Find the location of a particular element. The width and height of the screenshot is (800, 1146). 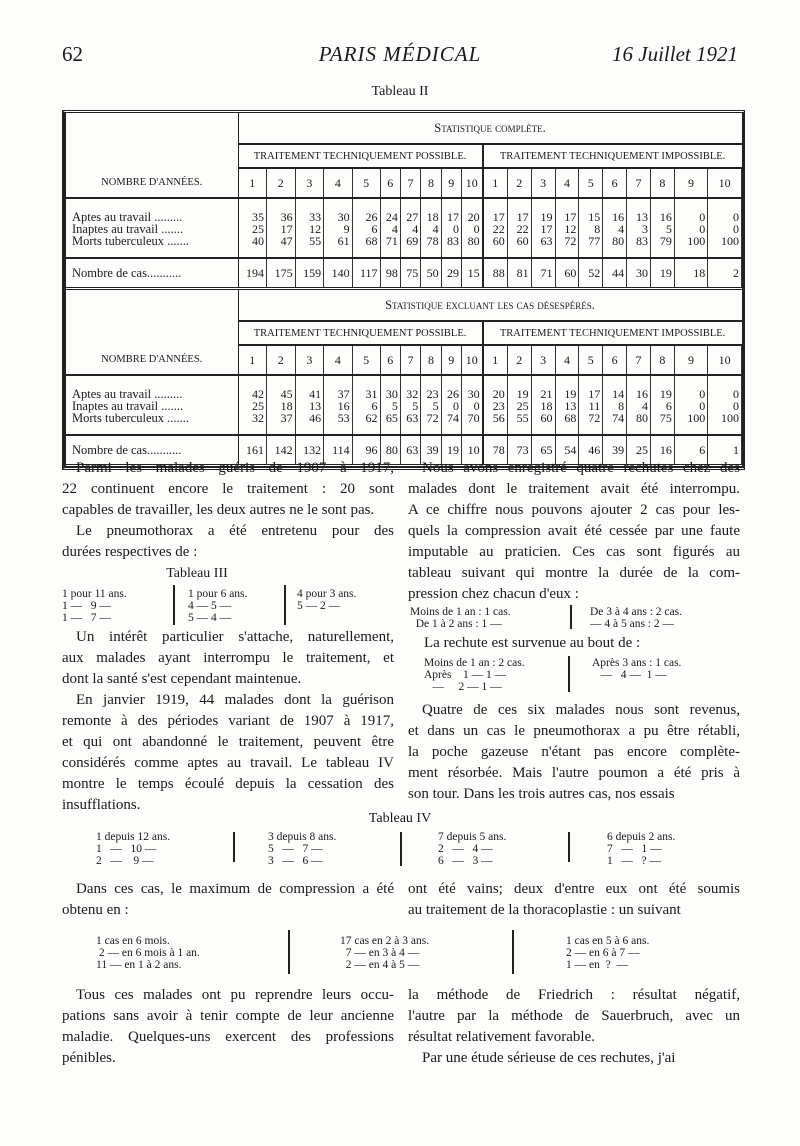

cases-cell: 175 is located at coordinates (281, 274).